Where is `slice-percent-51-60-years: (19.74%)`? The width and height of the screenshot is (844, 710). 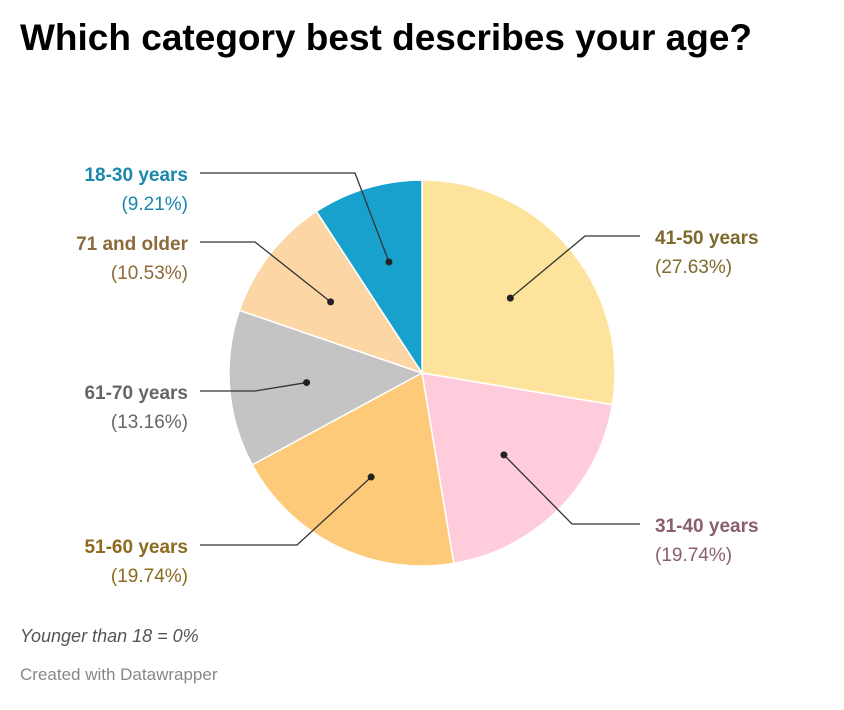 slice-percent-51-60-years: (19.74%) is located at coordinates (149, 576).